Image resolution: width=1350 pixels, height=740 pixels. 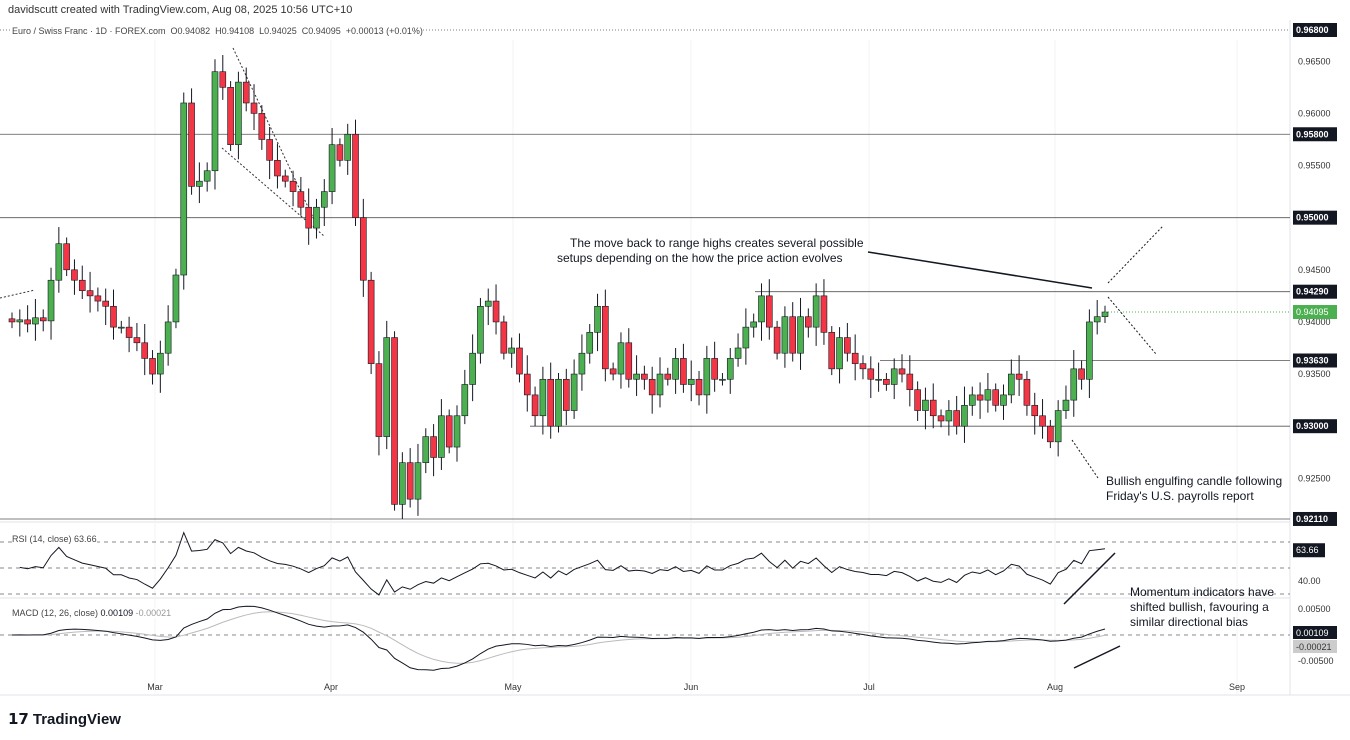 I want to click on price-tick-label: 0.93500, so click(x=1314, y=374).